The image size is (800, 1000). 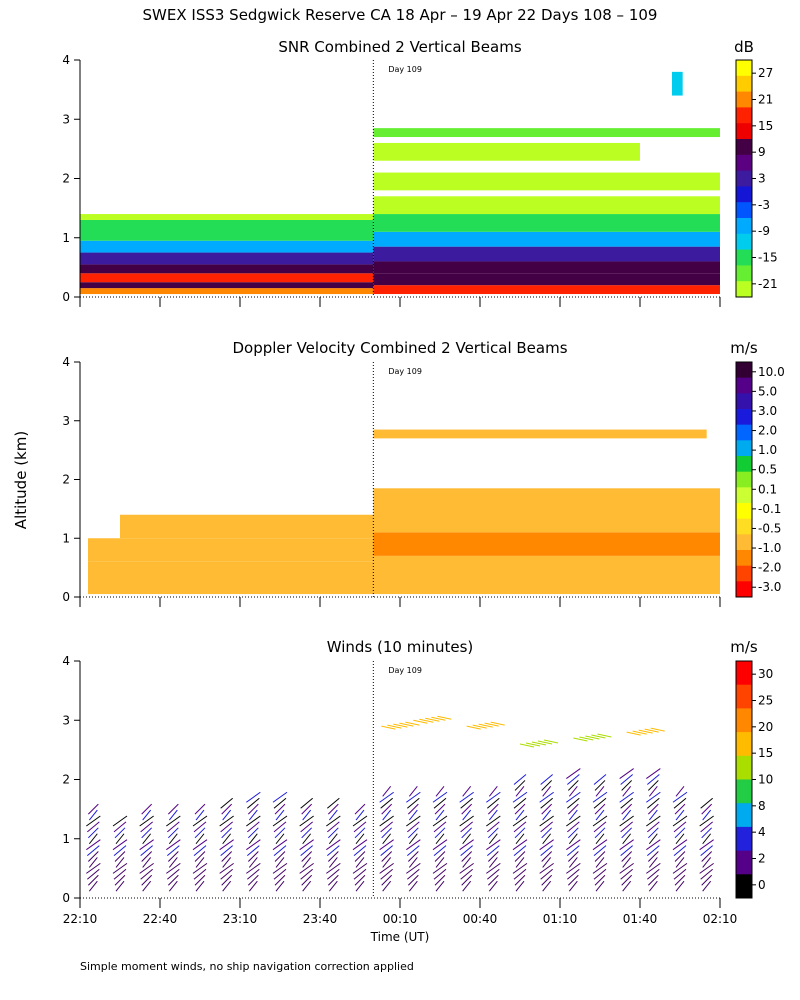 I want to click on snr-colorbar-label-8: -21, so click(x=768, y=284).